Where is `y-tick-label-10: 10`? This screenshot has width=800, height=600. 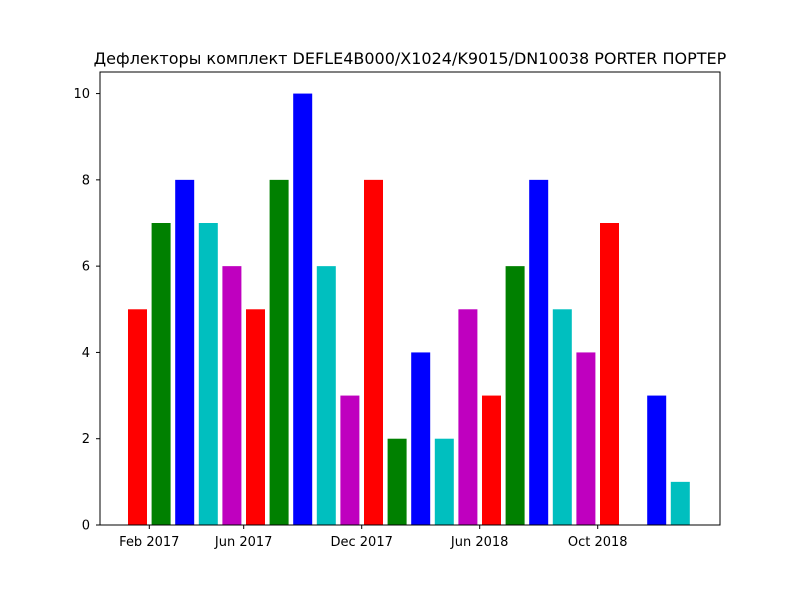 y-tick-label-10: 10 is located at coordinates (81, 94).